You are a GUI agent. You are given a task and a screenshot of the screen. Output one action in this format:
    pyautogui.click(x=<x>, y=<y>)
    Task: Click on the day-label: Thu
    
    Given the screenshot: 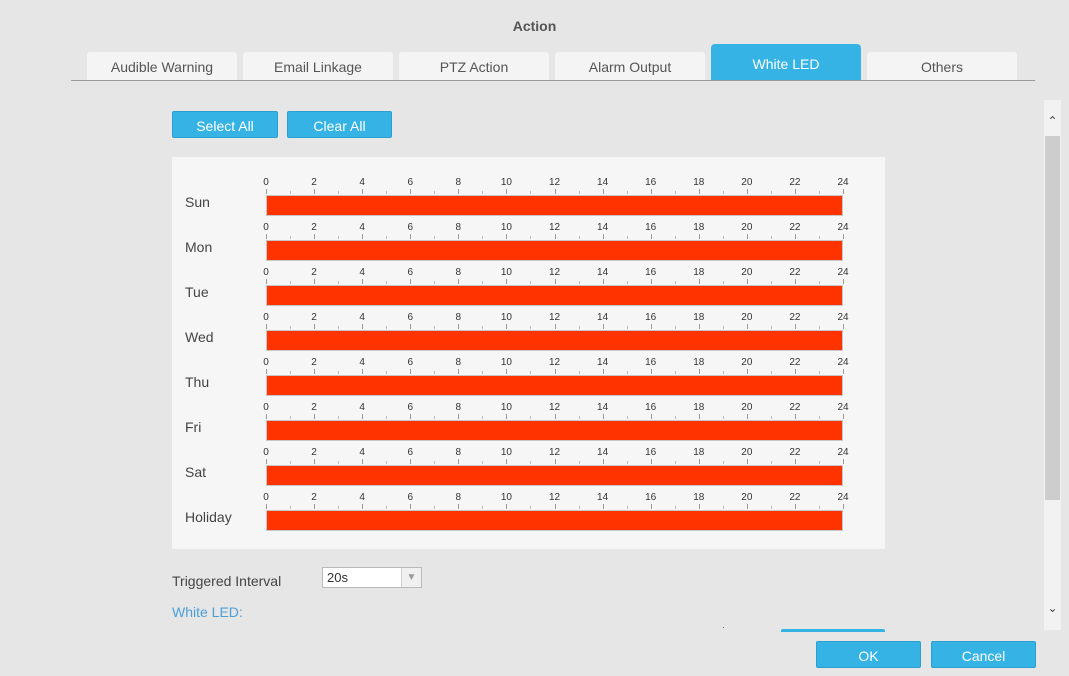 What is the action you would take?
    pyautogui.click(x=197, y=382)
    